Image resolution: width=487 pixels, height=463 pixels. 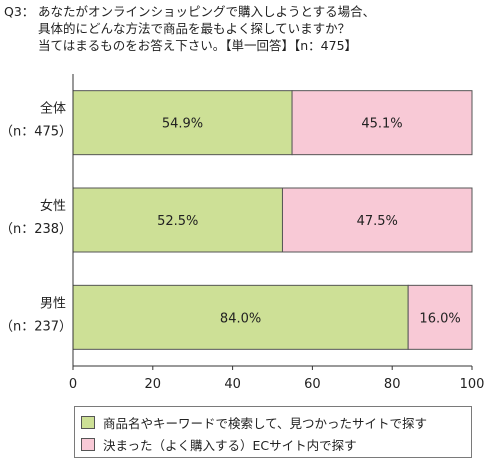 What do you see at coordinates (53, 303) in the screenshot?
I see `category-label-2: 男性` at bounding box center [53, 303].